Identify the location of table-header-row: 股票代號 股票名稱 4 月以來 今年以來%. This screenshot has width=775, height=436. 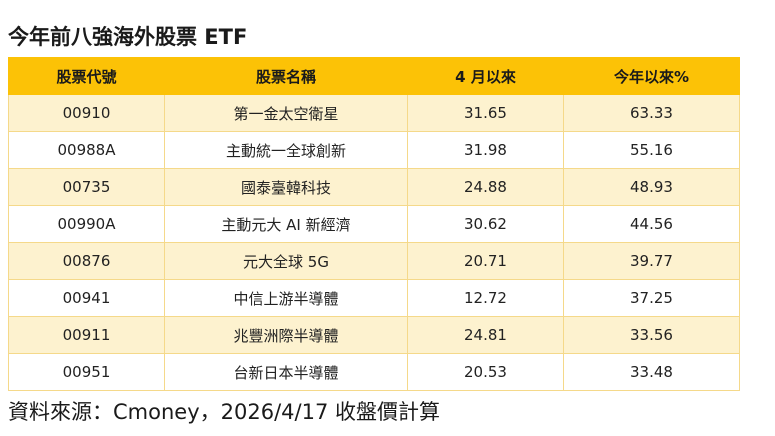
(374, 76).